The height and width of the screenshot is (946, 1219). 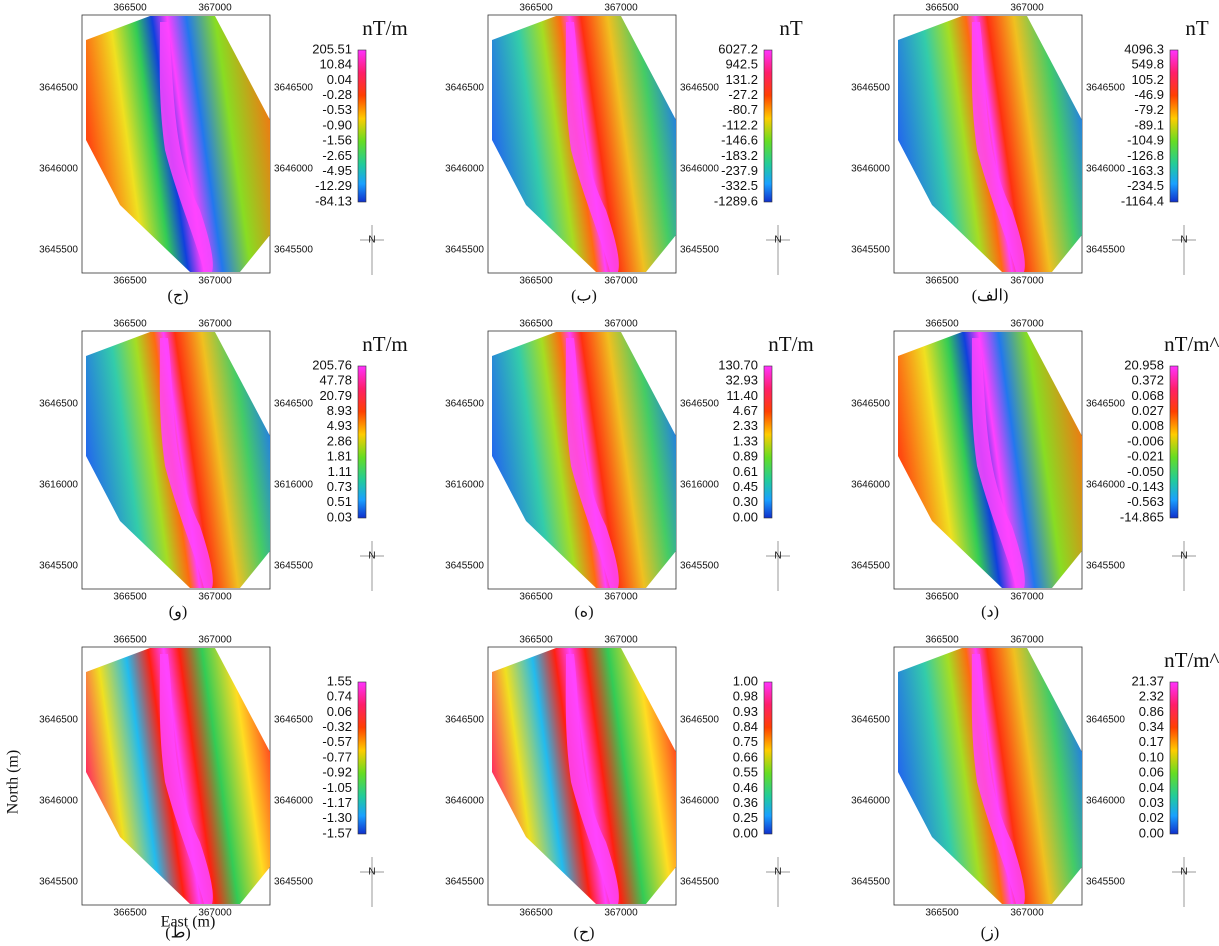 I want to click on panel-caption: (ب), so click(x=584, y=296).